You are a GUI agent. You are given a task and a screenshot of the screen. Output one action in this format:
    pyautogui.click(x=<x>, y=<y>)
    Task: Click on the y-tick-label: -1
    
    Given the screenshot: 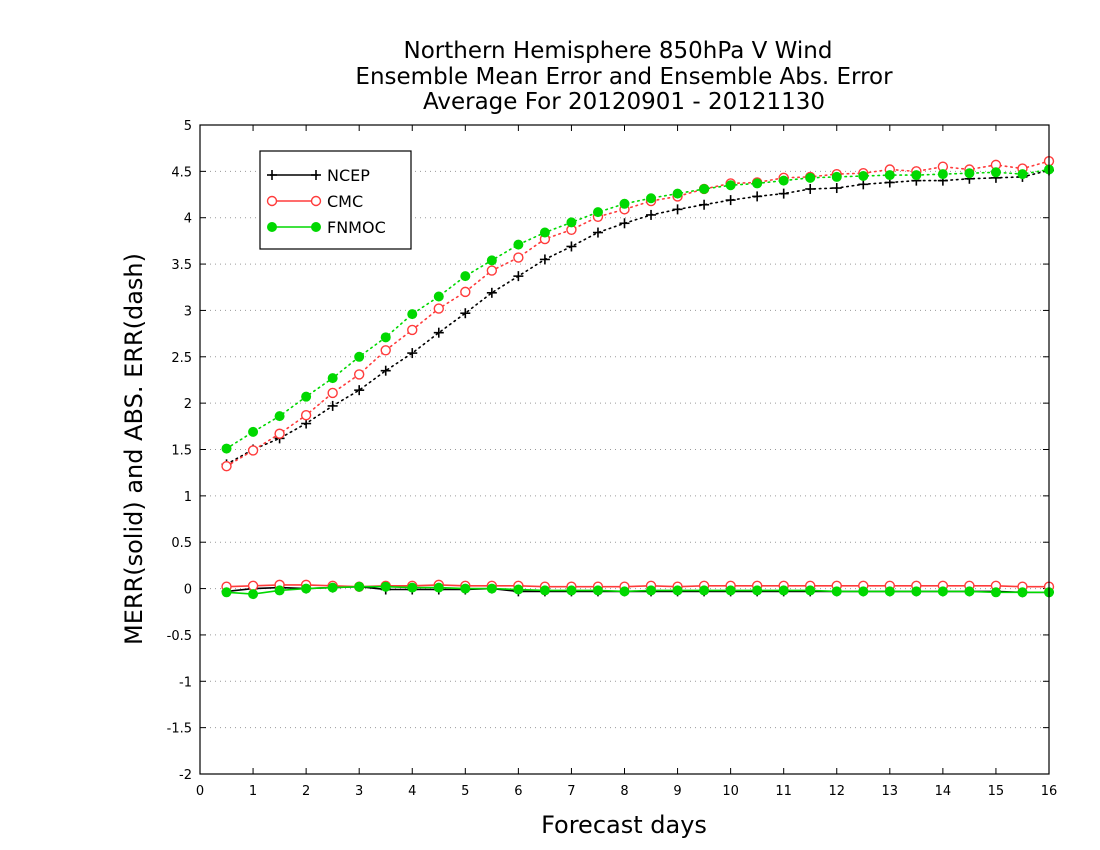 What is the action you would take?
    pyautogui.click(x=185, y=682)
    